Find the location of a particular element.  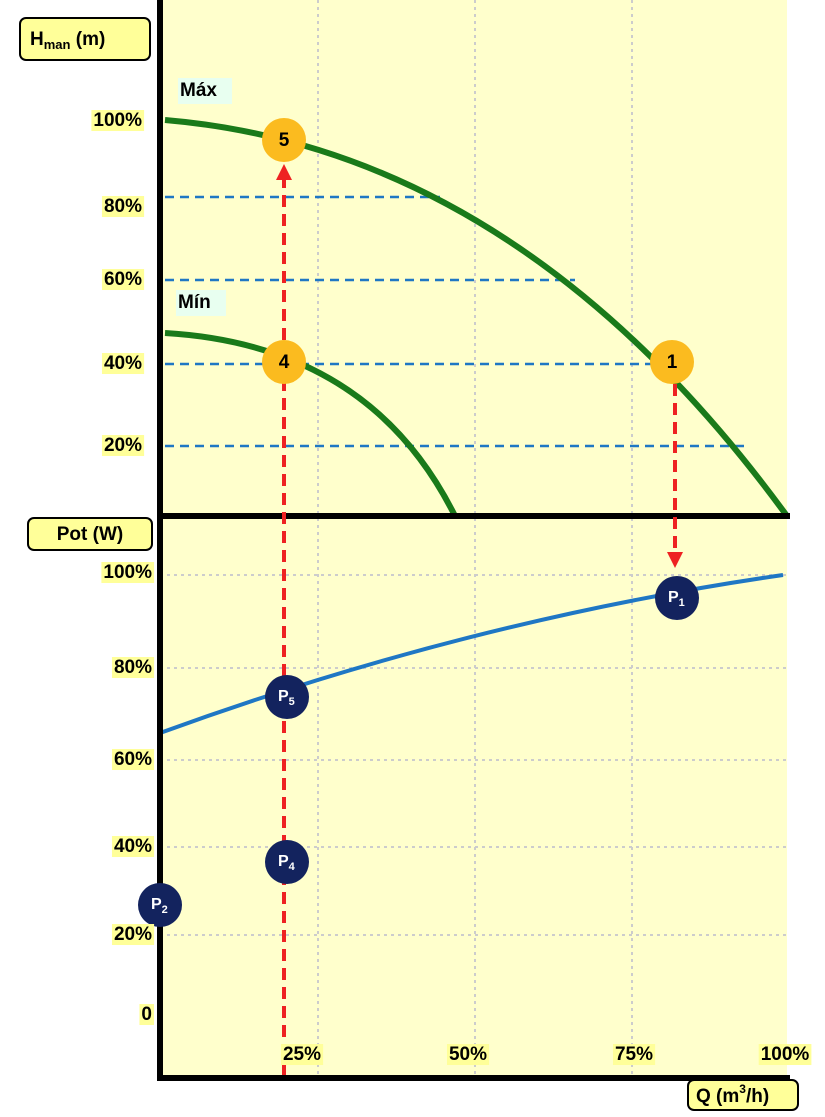

min-curve is located at coordinates (311, 424).